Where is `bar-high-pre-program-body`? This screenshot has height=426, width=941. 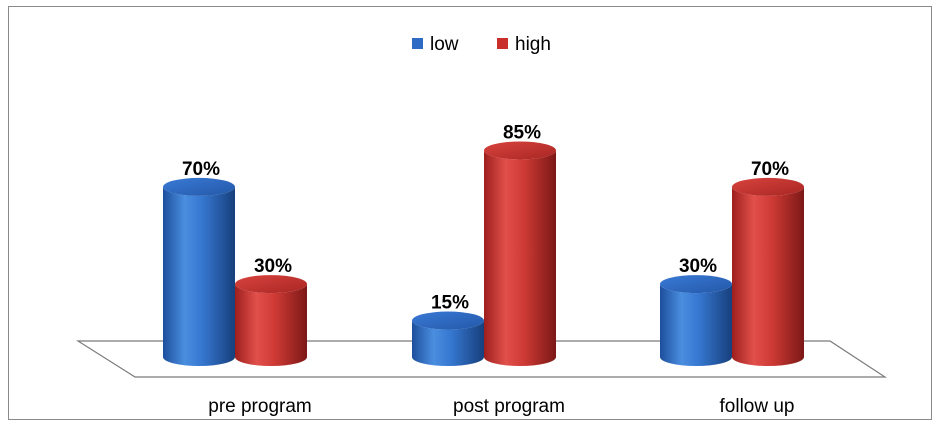 bar-high-pre-program-body is located at coordinates (271, 325).